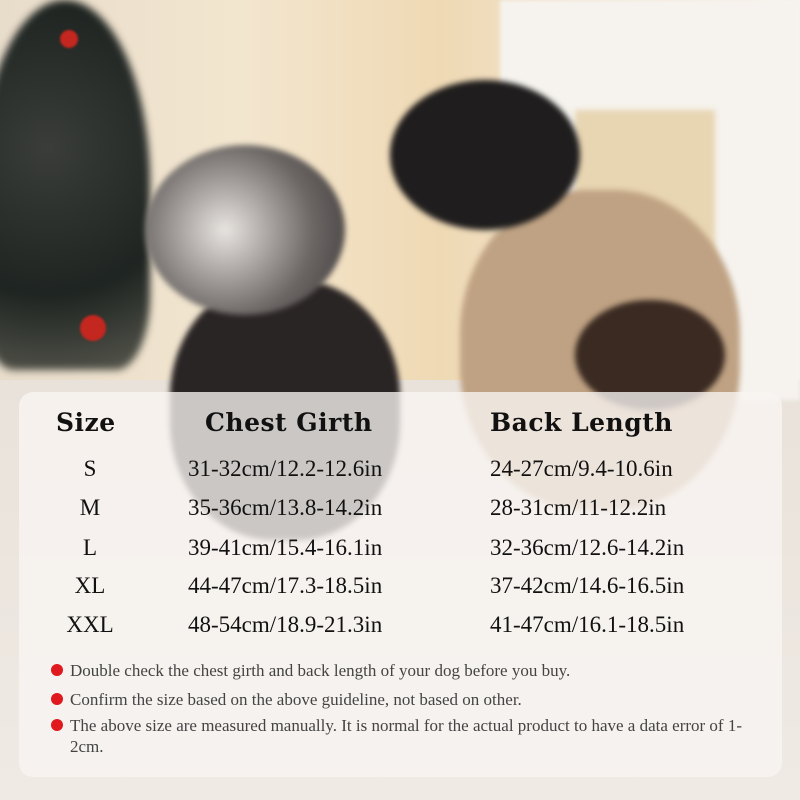 The image size is (800, 800). I want to click on schnauzer-dog-head, so click(245, 230).